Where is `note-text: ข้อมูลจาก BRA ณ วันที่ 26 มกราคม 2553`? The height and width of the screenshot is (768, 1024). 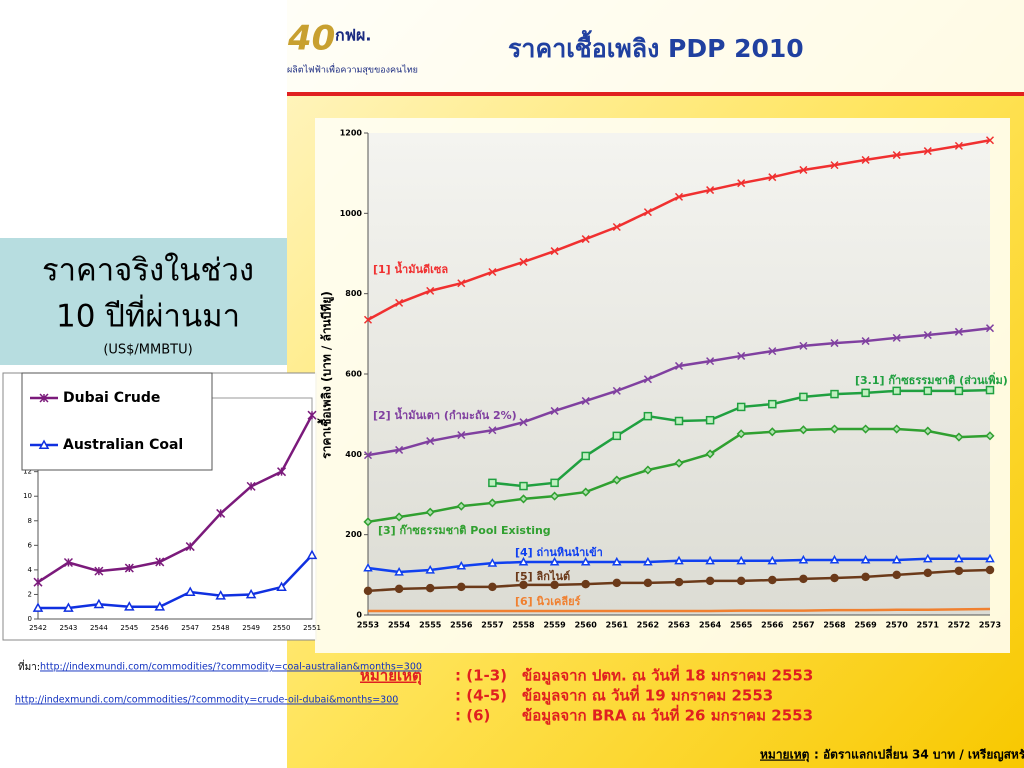
note-text: ข้อมูลจาก BRA ณ วันที่ 26 มกราคม 2553 is located at coordinates (667, 715).